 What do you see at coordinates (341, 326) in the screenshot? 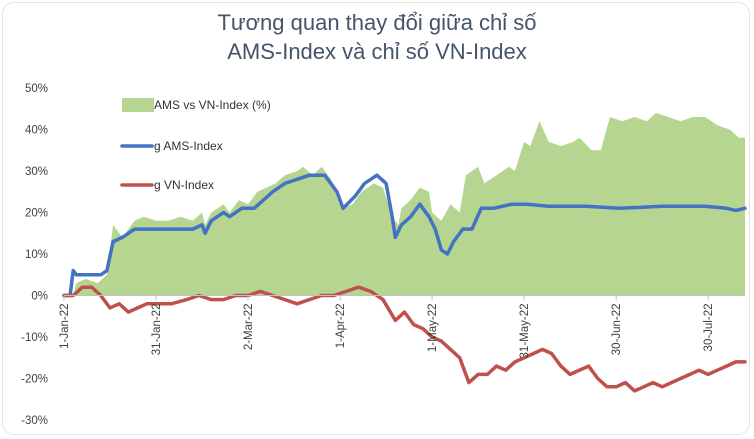
I see `x-tick-label: 1-Apr-22` at bounding box center [341, 326].